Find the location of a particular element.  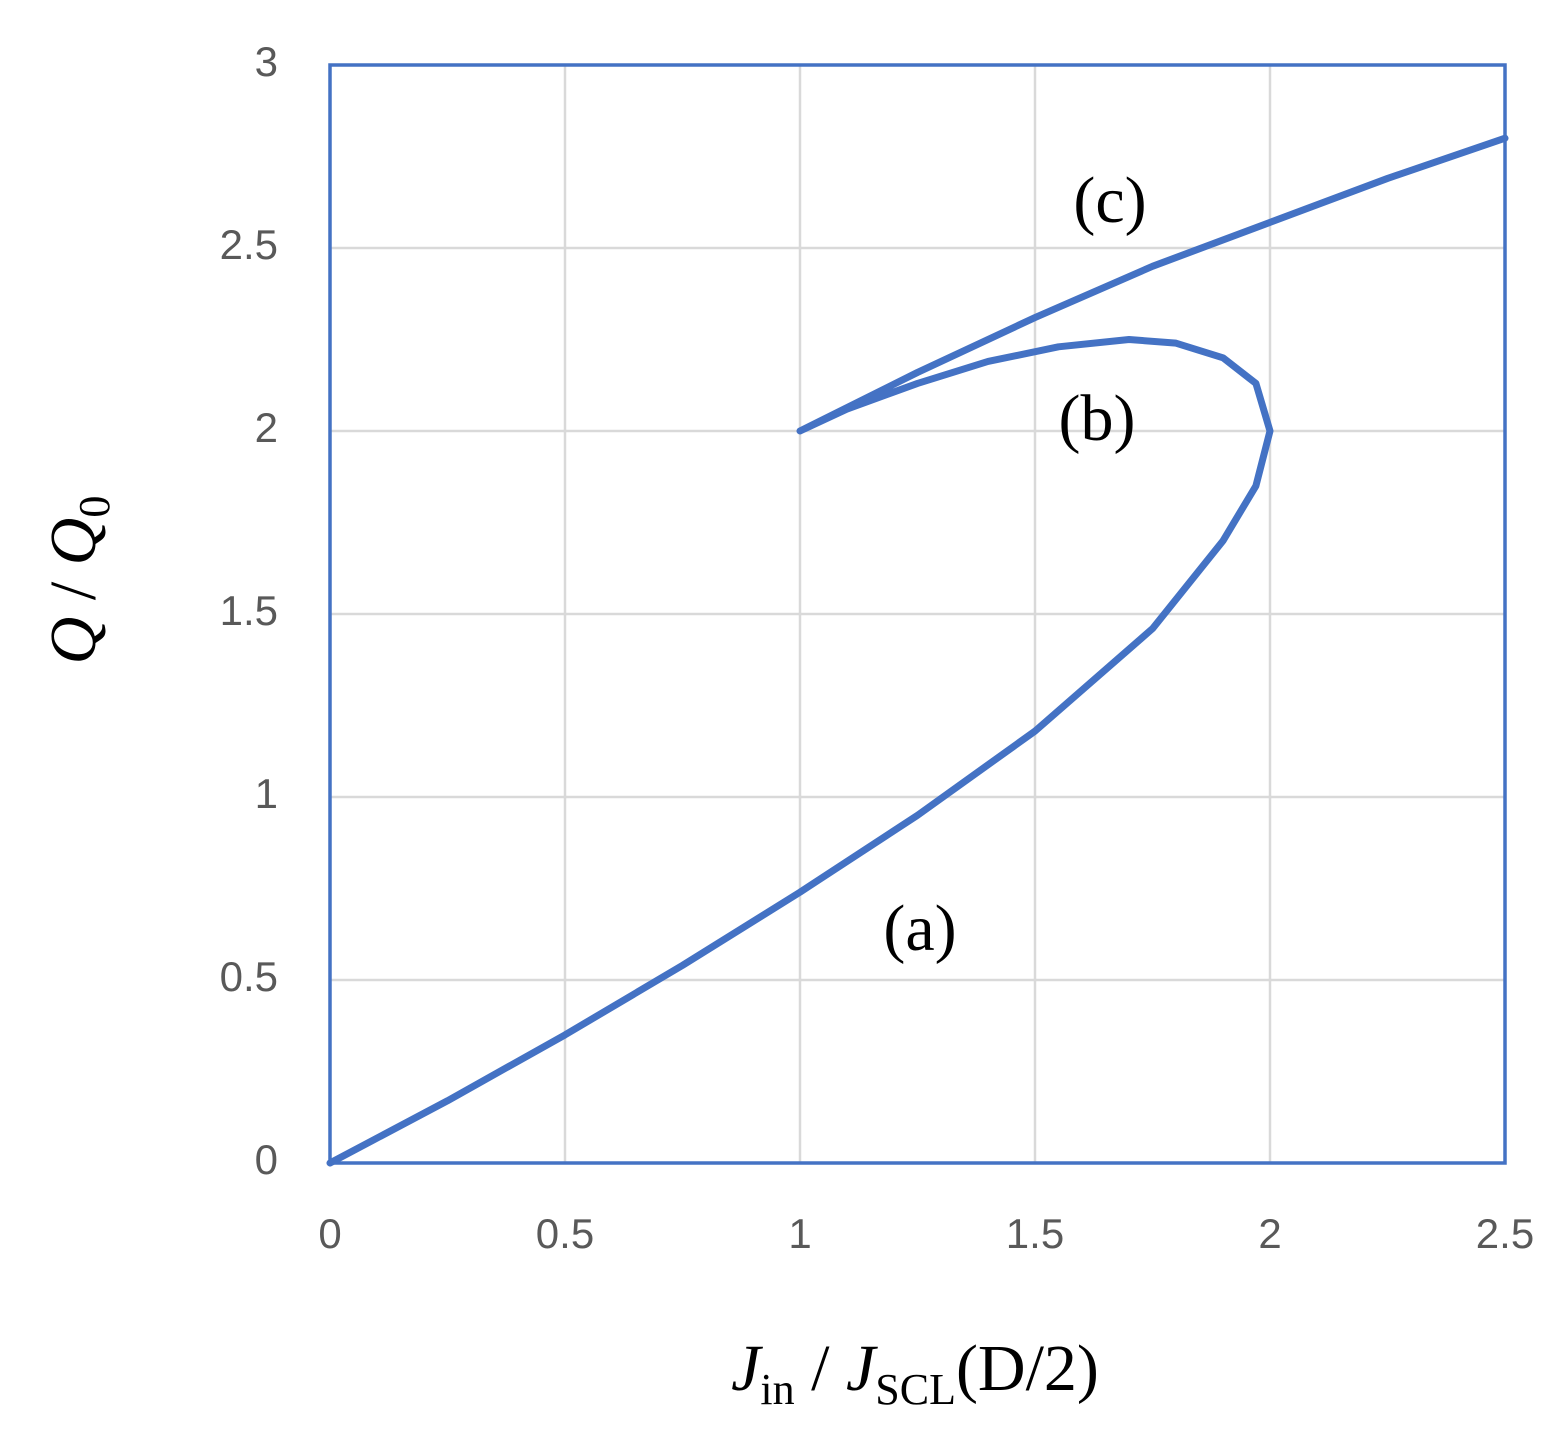

x-axis-label: Jin / JSCL(D/2) is located at coordinates (915, 1373).